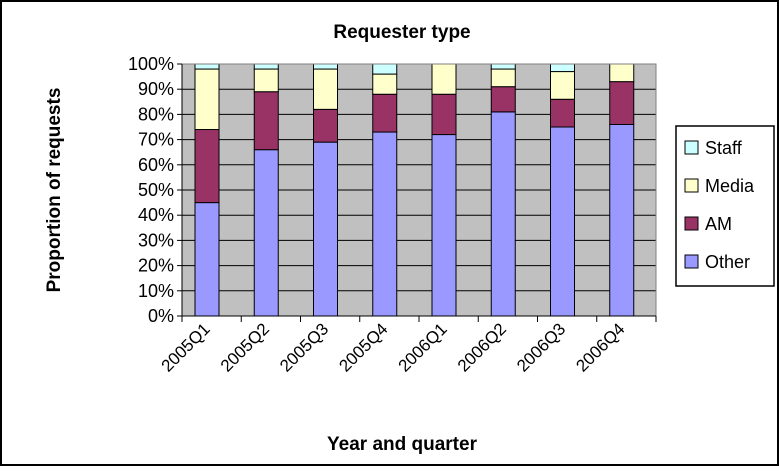 The image size is (779, 471). What do you see at coordinates (156, 291) in the screenshot?
I see `y-tick-label: 10%` at bounding box center [156, 291].